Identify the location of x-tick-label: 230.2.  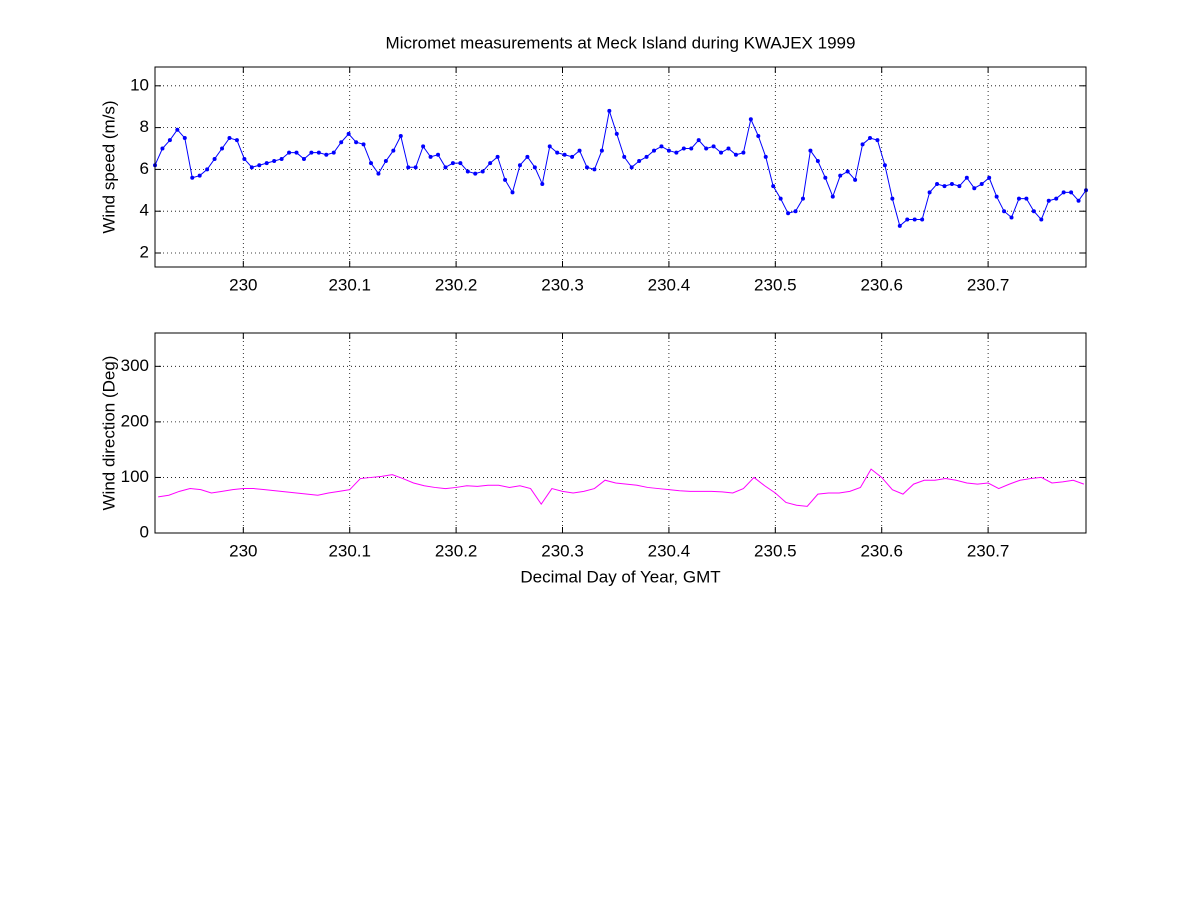
(456, 284).